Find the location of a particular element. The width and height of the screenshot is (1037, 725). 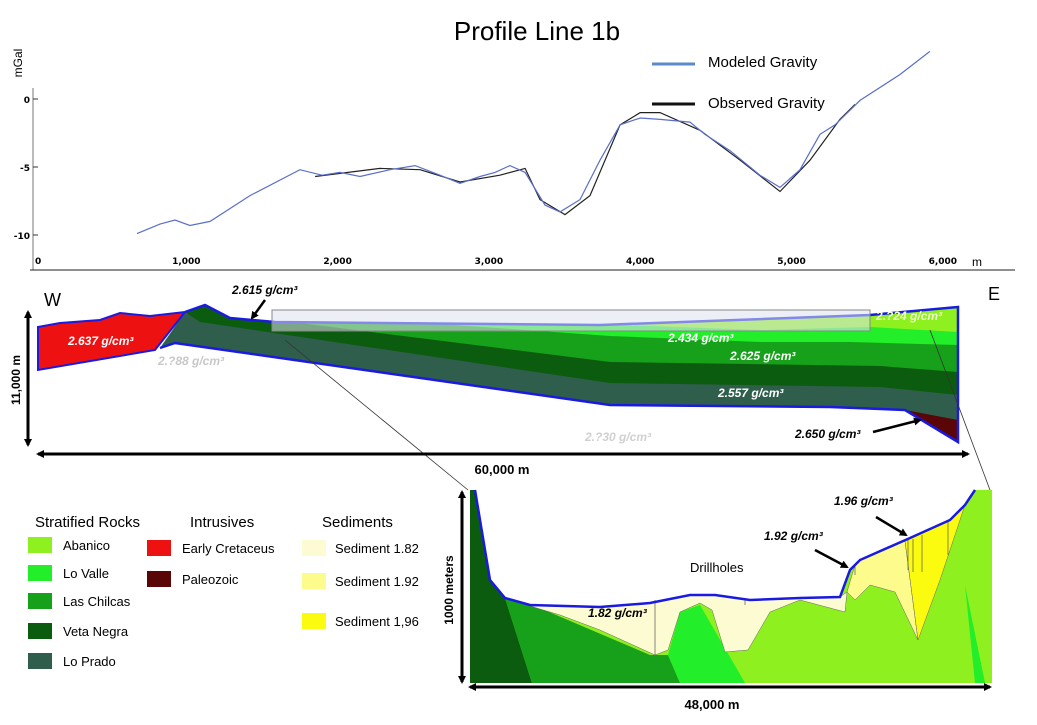

density-lo-valle: 2.434 g/cm³ is located at coordinates (700, 338).